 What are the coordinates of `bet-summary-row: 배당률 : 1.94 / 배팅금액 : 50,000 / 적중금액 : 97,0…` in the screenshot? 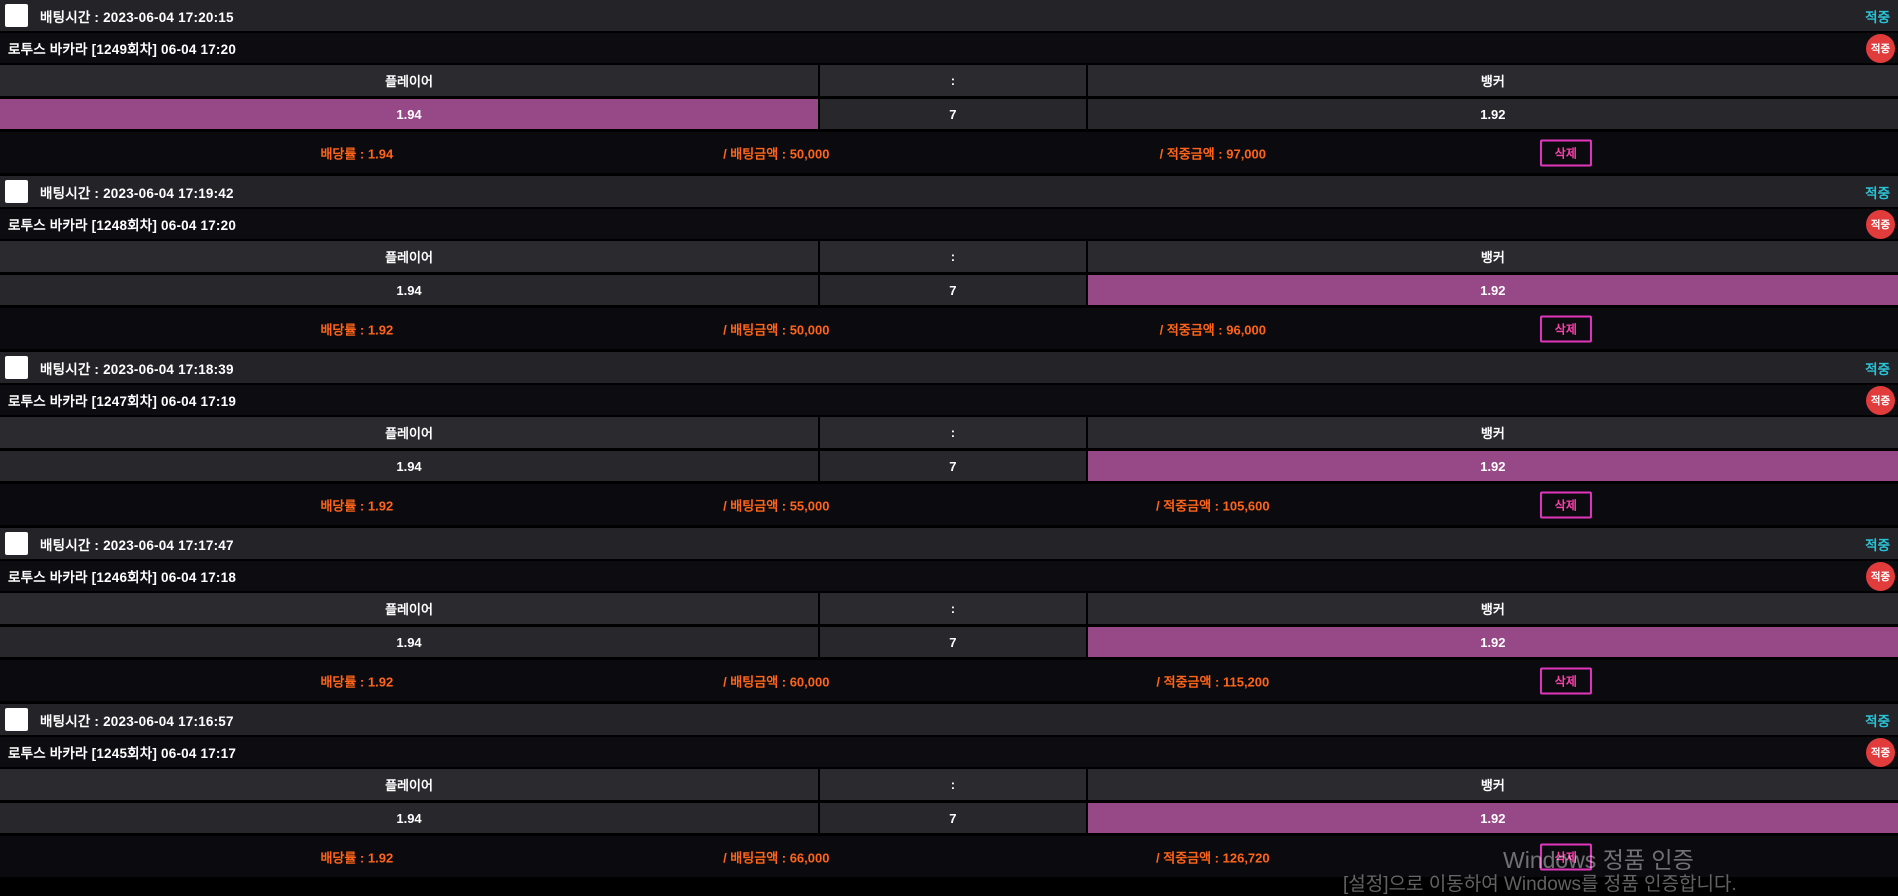 It's located at (949, 152).